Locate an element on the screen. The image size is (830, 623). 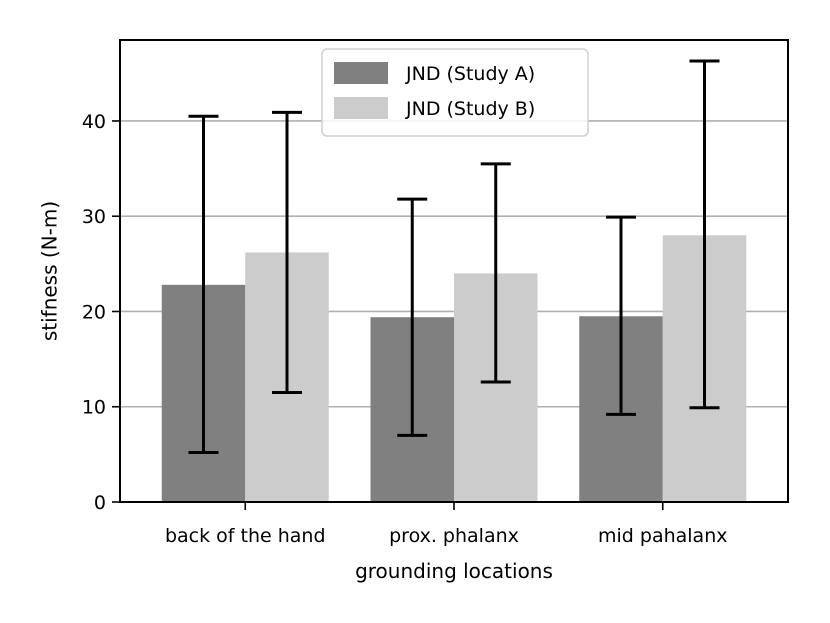
legend: JND (Study A) JND (Study B) is located at coordinates (455, 92).